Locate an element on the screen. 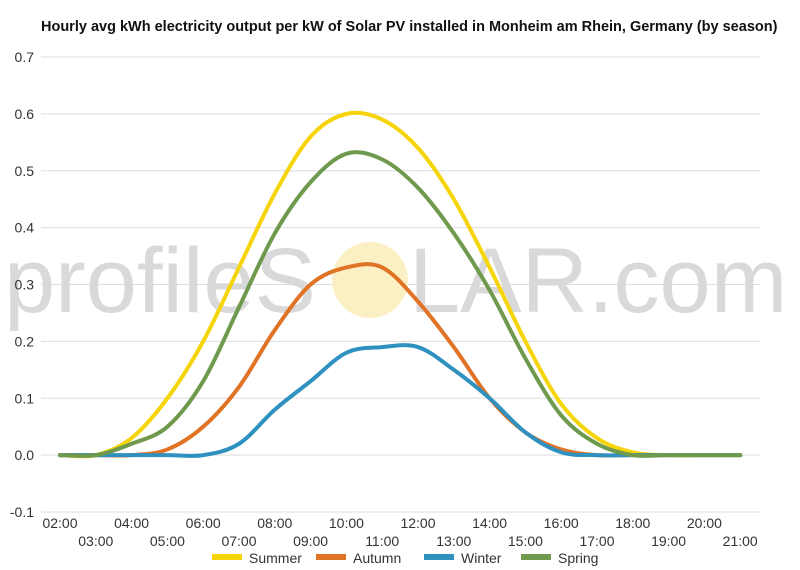  x-tick-label: 21:00 is located at coordinates (740, 541).